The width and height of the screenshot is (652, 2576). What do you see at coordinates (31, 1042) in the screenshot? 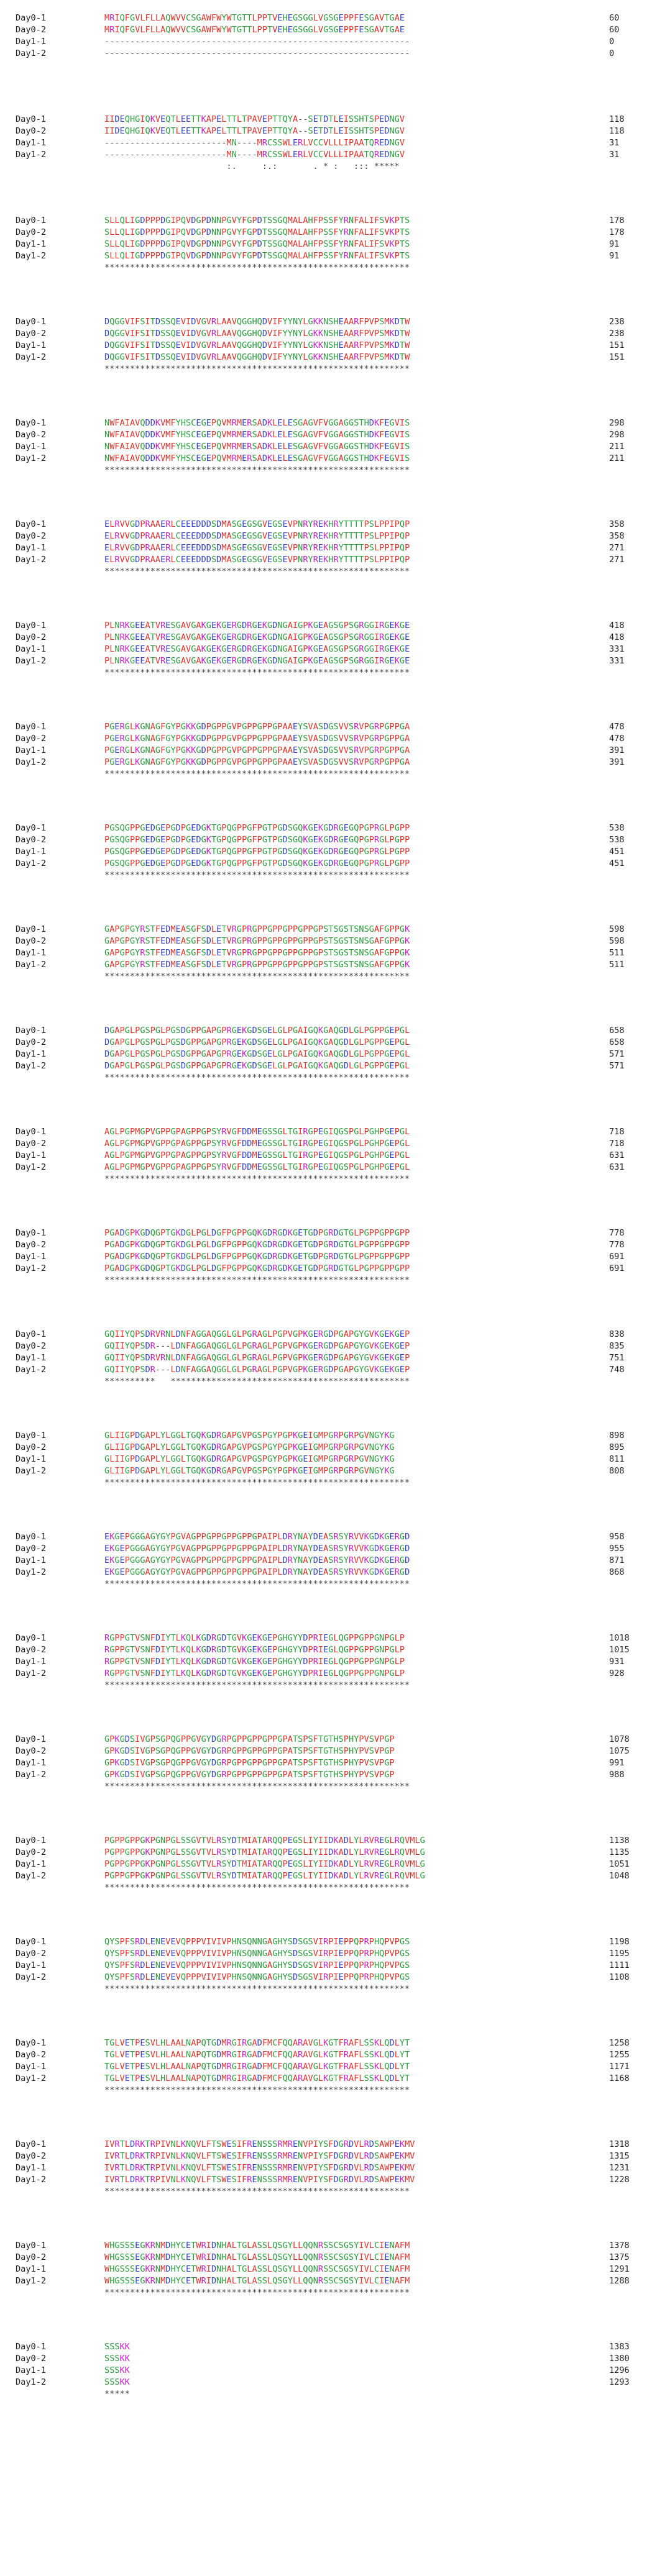
I see `sequence-label: Day0-2` at bounding box center [31, 1042].